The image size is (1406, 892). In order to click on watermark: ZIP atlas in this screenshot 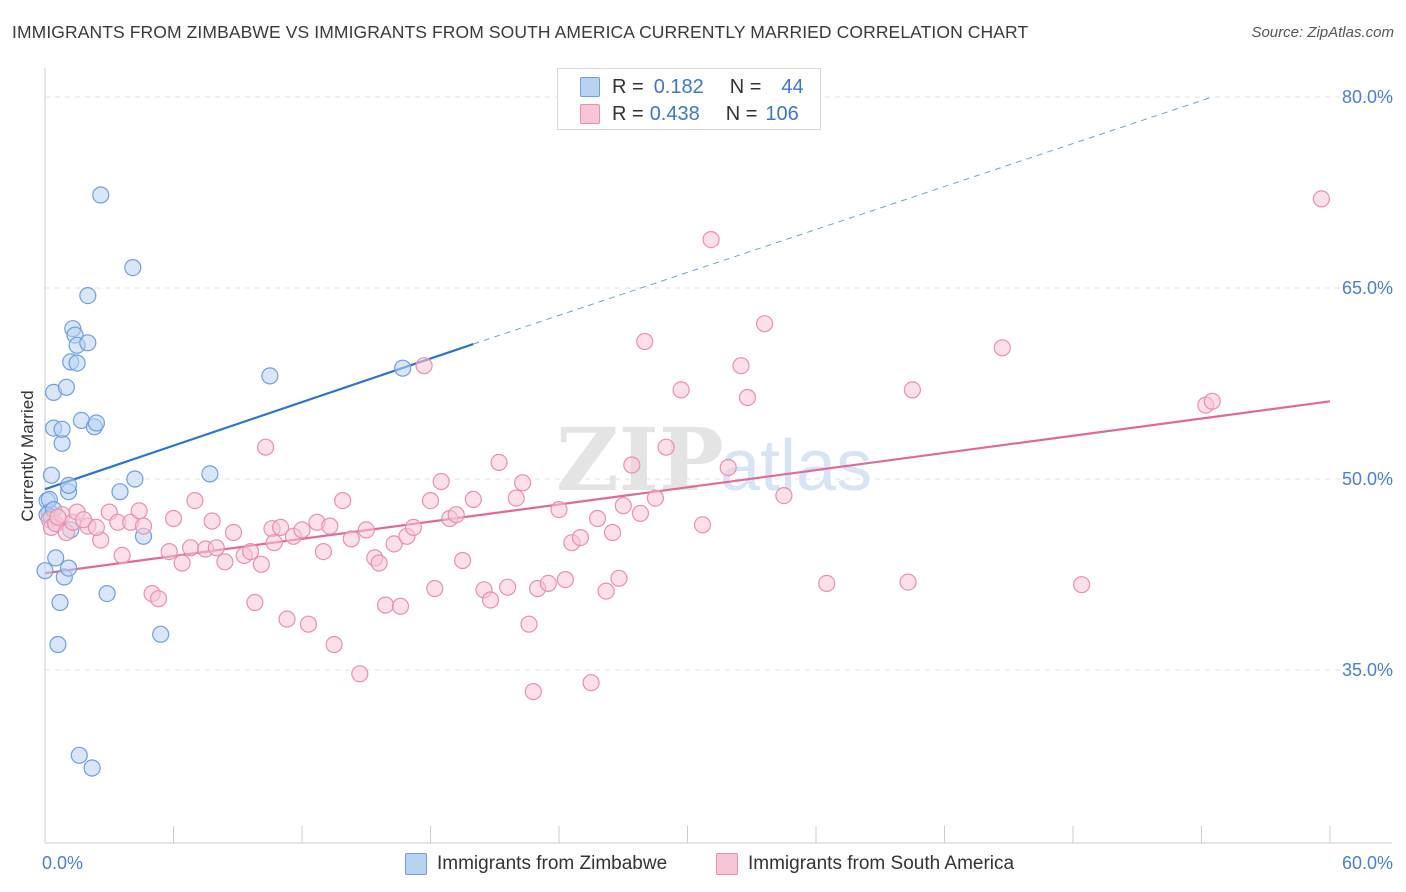, I will do `click(714, 460)`.